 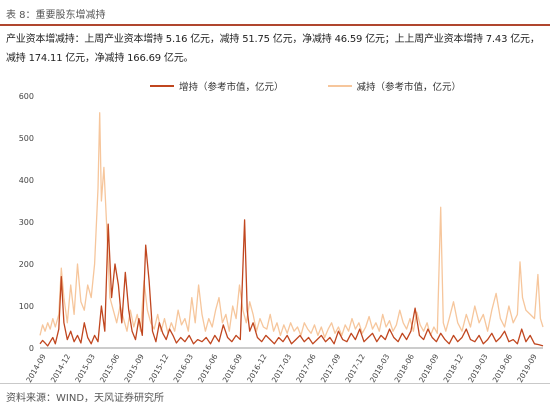 What do you see at coordinates (162, 86) in the screenshot?
I see `legend-swatch-increase` at bounding box center [162, 86].